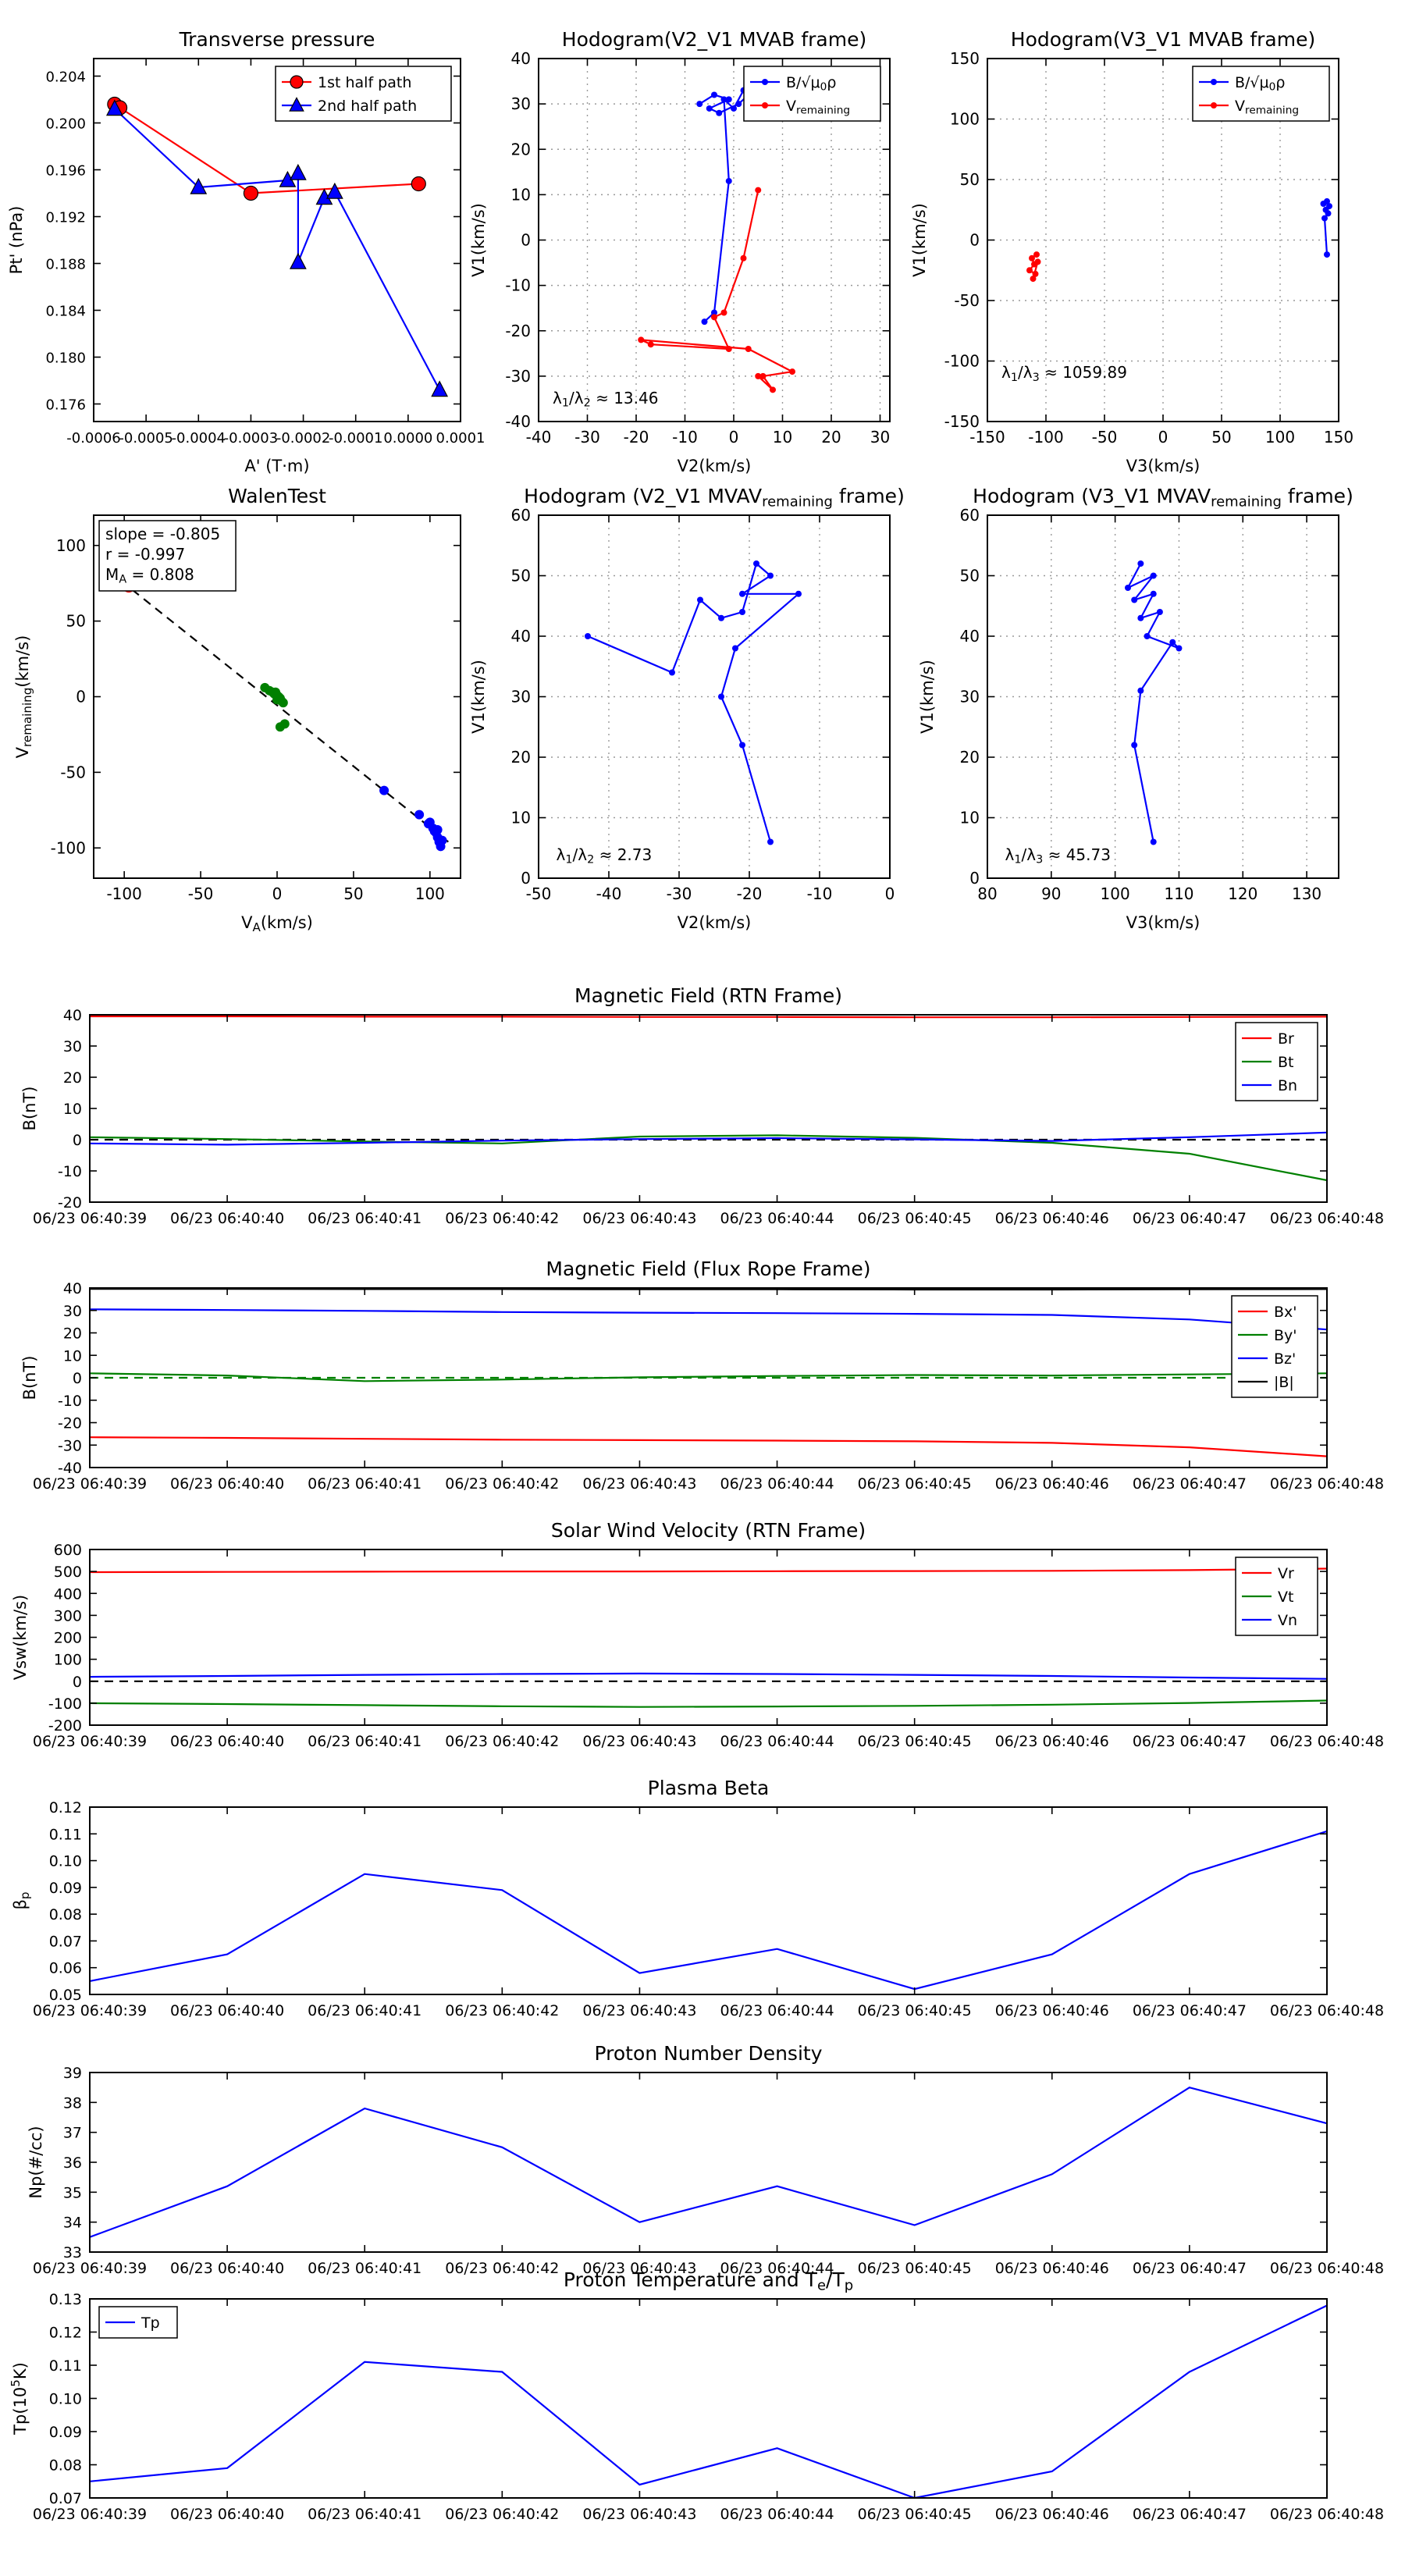 The image size is (1405, 2576). I want to click on svg-text: Np(#/cc), so click(36, 2162).